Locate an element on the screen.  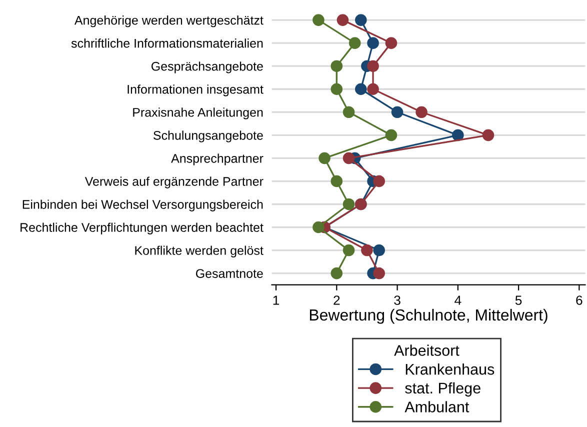
y-tick-label: schriftliche Informationsmaterialien is located at coordinates (167, 43).